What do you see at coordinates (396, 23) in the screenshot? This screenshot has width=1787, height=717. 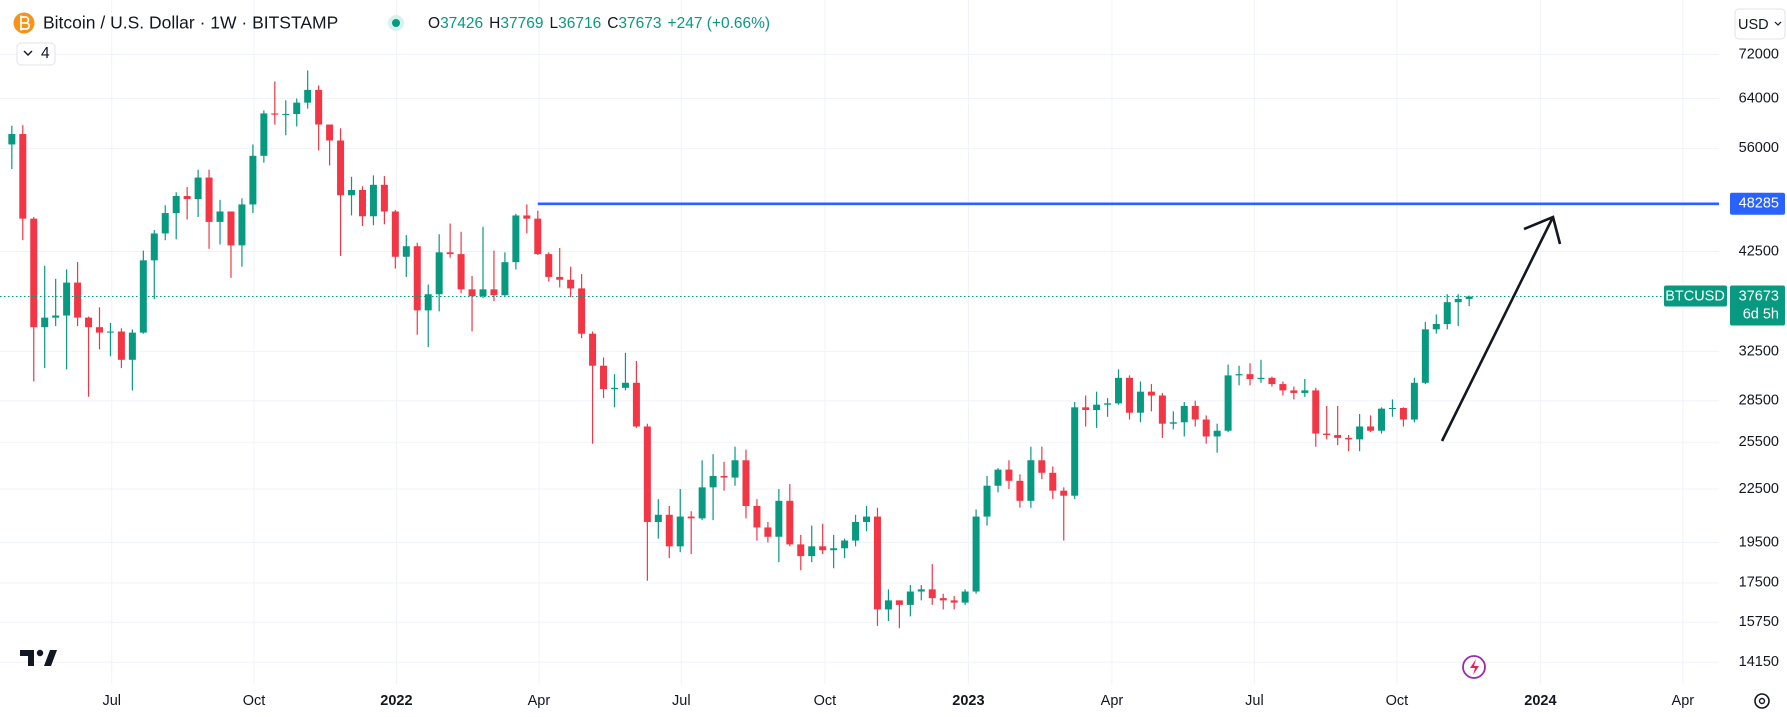 I see `market-status-dot` at bounding box center [396, 23].